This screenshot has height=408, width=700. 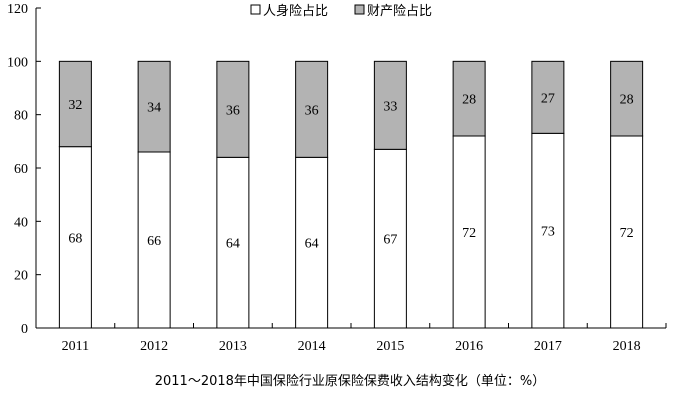 I want to click on y-tick-label: 100, so click(x=17, y=62).